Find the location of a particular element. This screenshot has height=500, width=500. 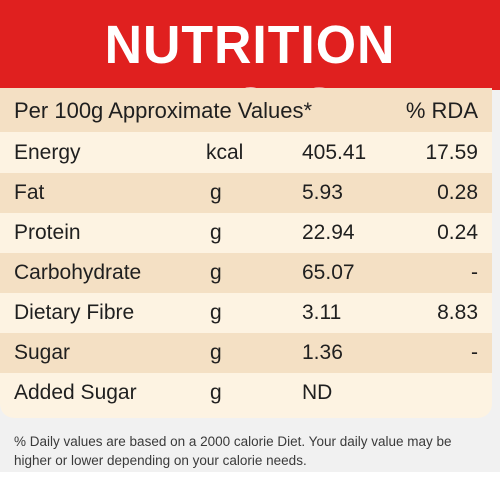

nutrient-name: Energy is located at coordinates (47, 152).